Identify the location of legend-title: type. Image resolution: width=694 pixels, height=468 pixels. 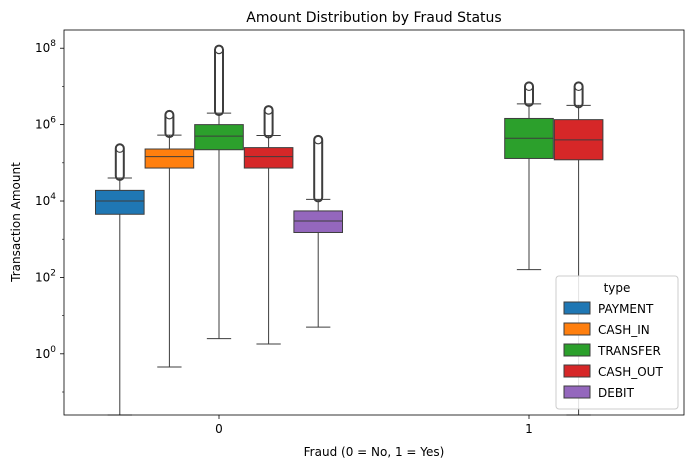
(617, 288).